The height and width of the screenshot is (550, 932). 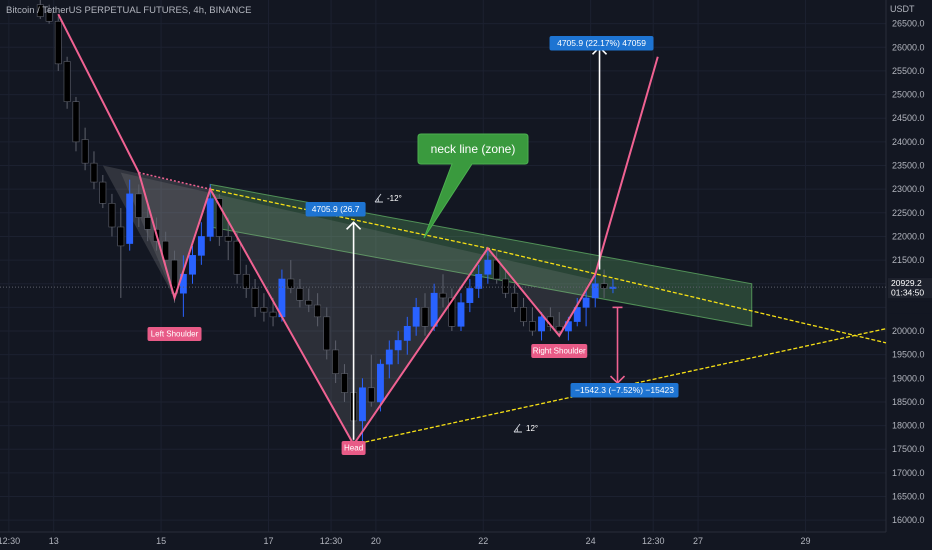 What do you see at coordinates (908, 71) in the screenshot?
I see `price-tick-label: 25500.0` at bounding box center [908, 71].